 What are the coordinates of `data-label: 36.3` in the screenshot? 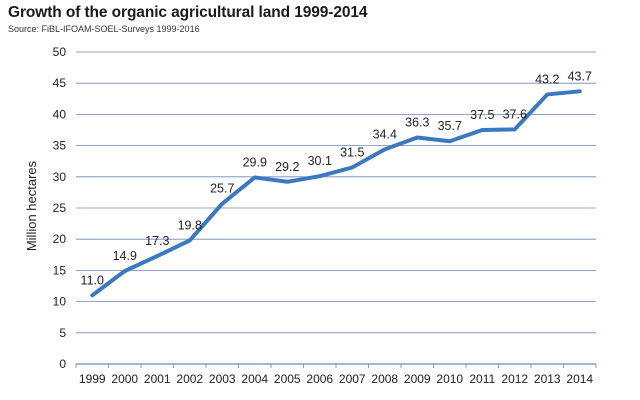 It's located at (417, 122).